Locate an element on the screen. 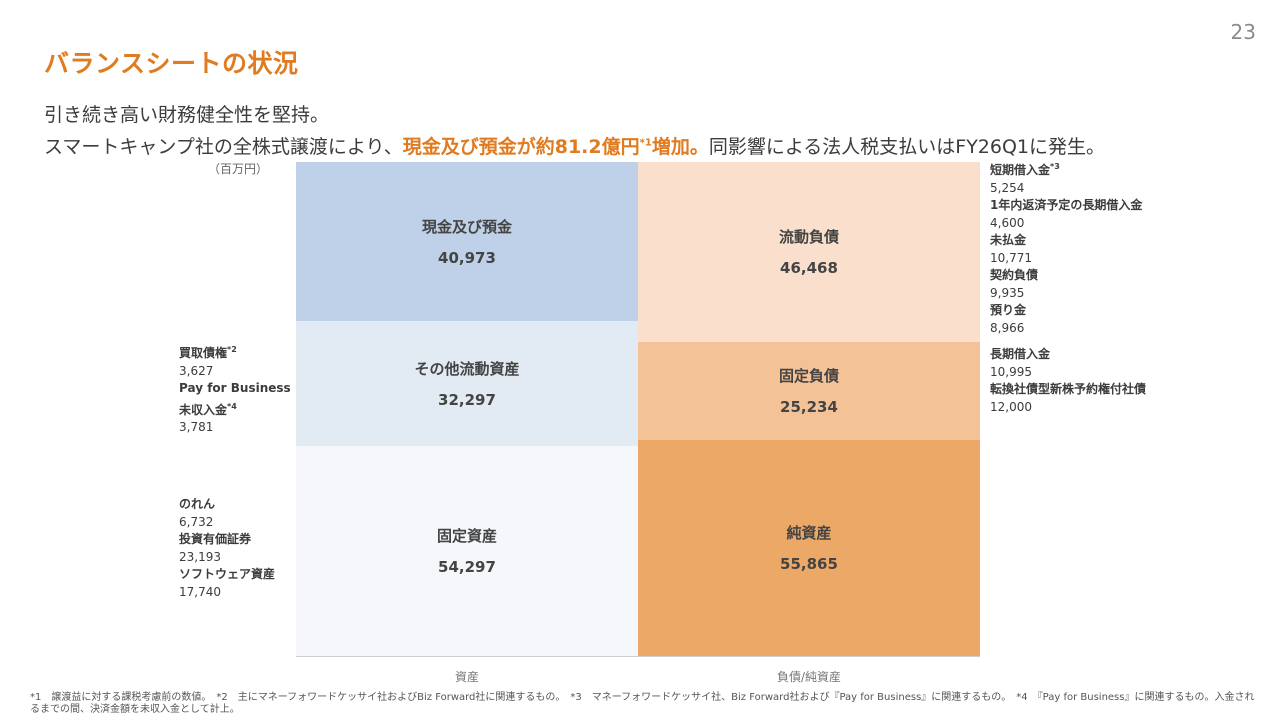  note-value: 10,995 is located at coordinates (1011, 371).